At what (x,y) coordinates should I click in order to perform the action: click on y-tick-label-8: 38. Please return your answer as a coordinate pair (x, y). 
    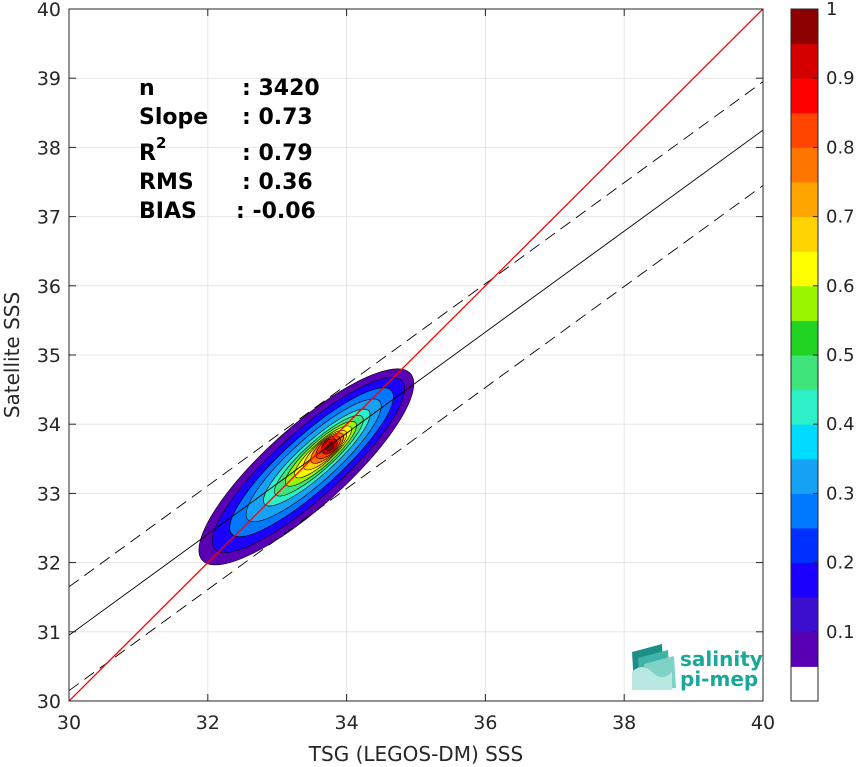
    Looking at the image, I should click on (49, 148).